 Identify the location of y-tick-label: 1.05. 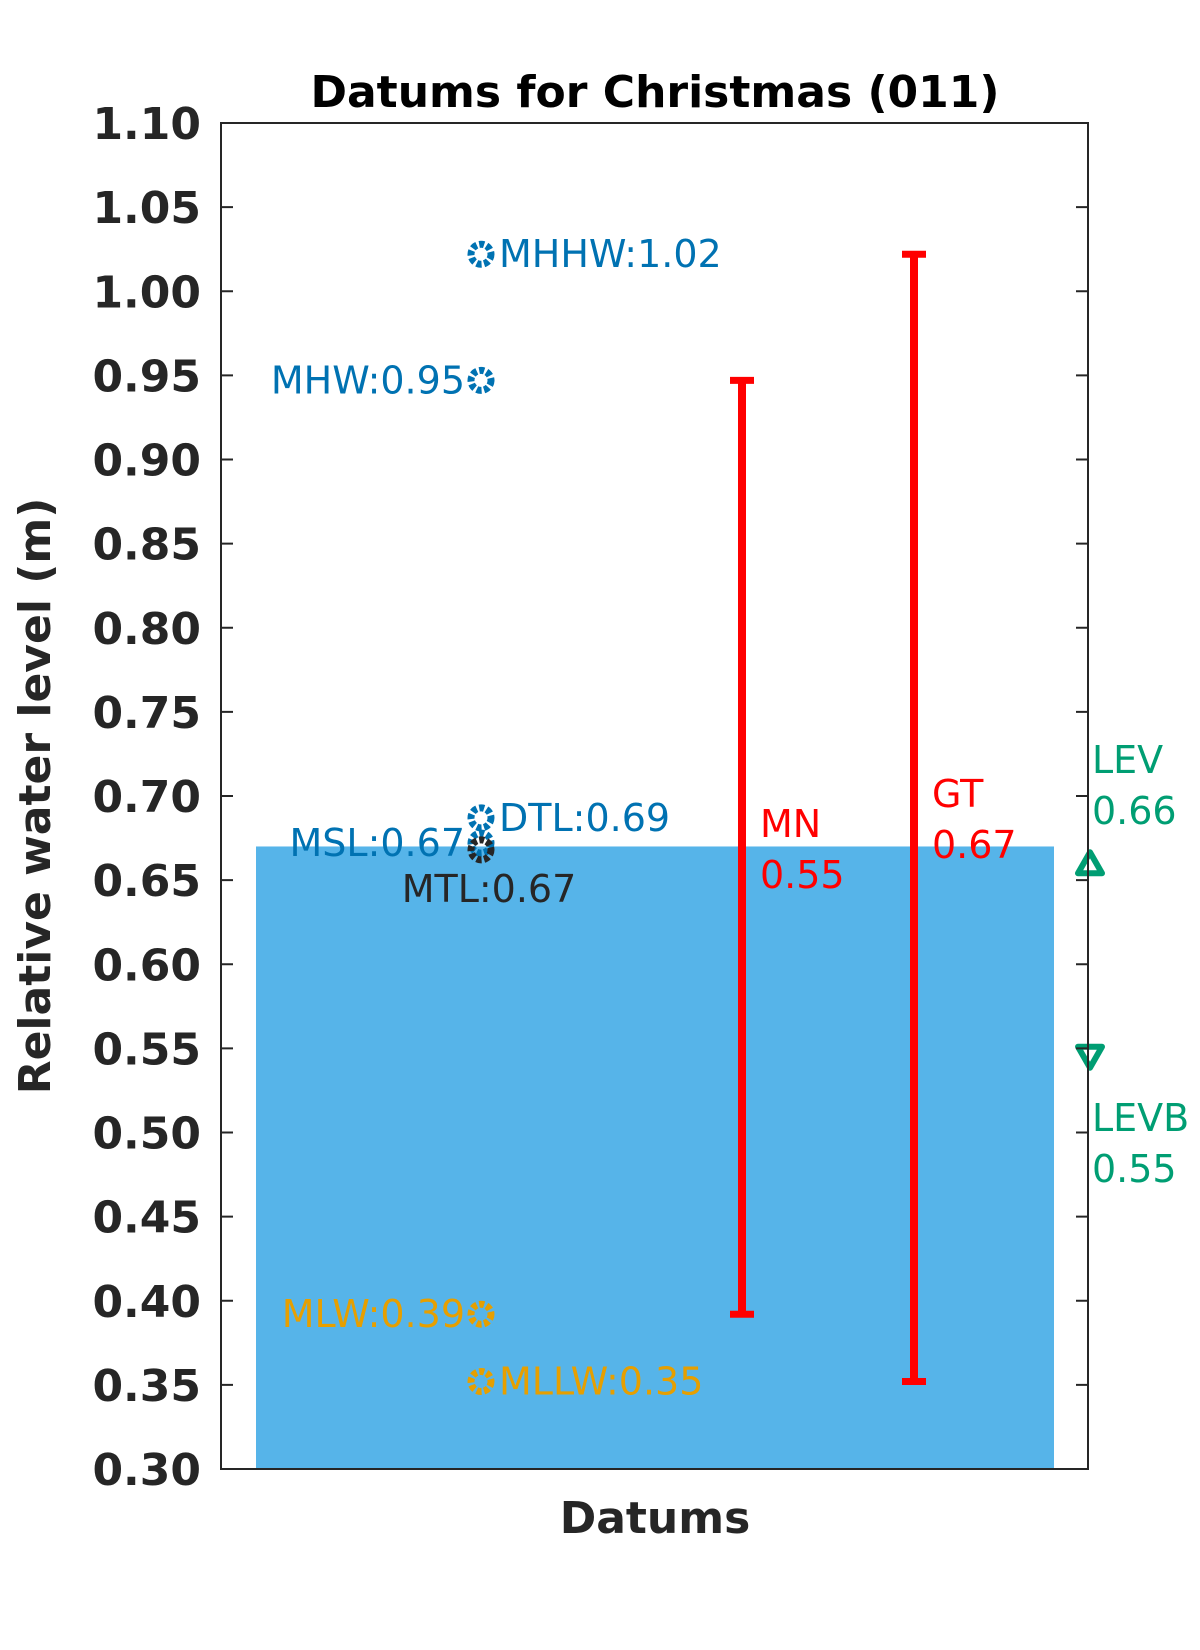
(146, 208).